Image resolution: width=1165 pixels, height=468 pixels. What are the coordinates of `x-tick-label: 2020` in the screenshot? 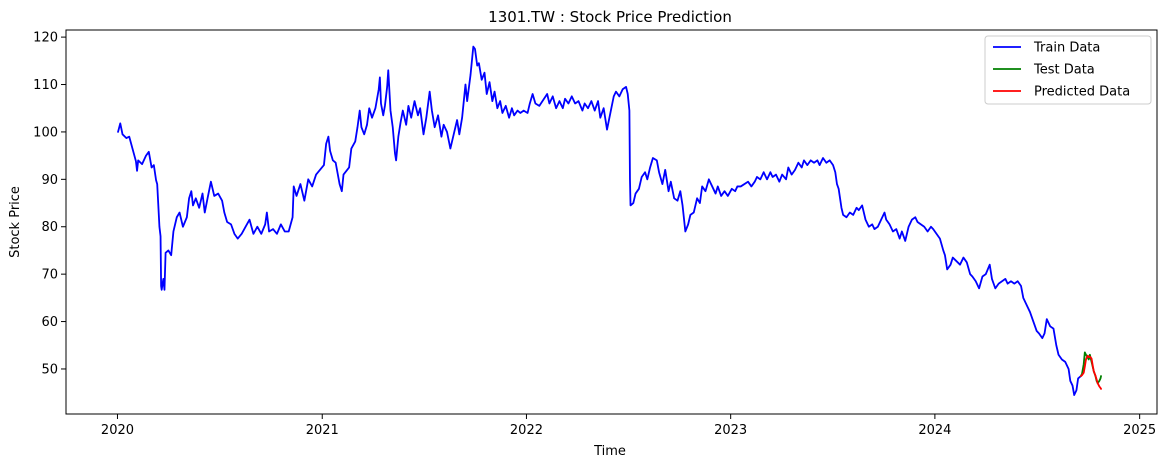 It's located at (117, 430).